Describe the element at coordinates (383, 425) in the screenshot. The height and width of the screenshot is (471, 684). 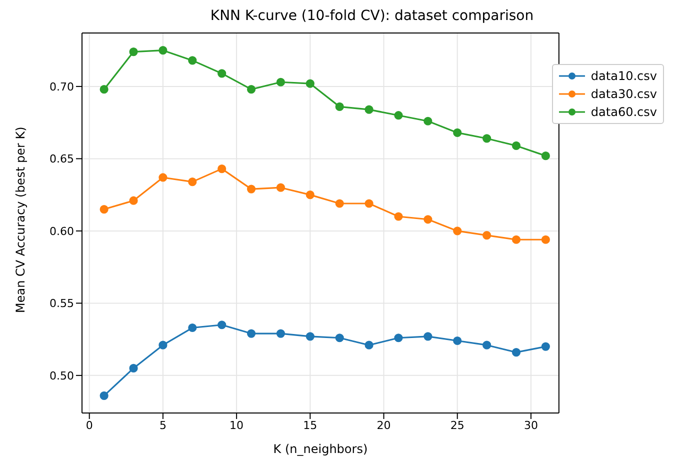
I see `x-tick-label: 20` at that location.